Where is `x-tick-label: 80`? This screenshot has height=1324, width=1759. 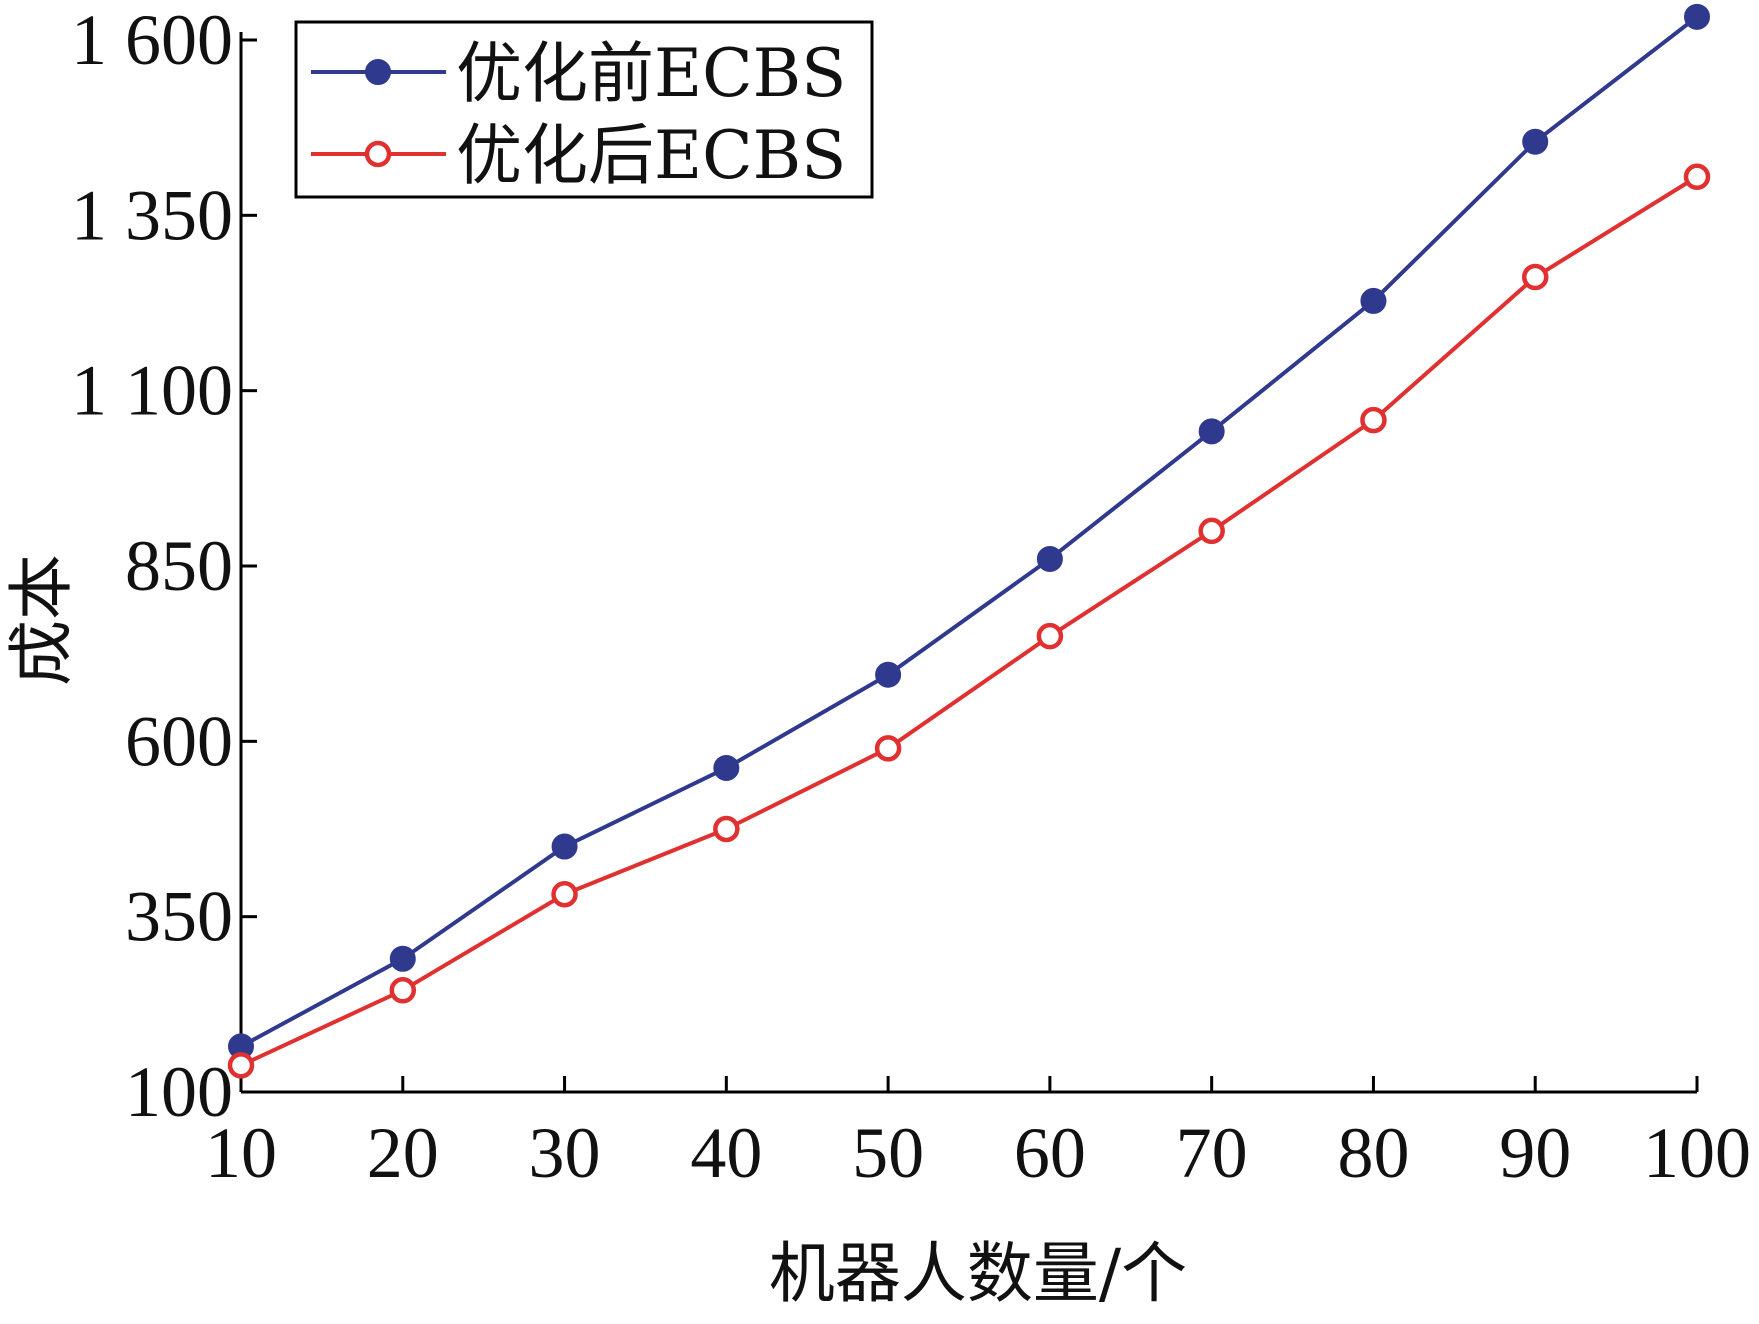 x-tick-label: 80 is located at coordinates (1373, 1153).